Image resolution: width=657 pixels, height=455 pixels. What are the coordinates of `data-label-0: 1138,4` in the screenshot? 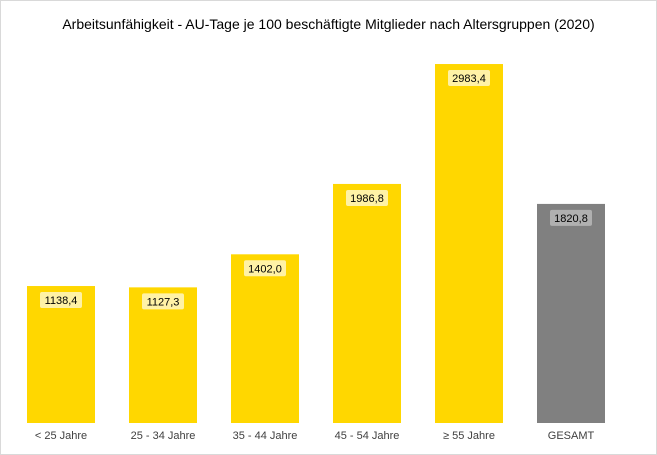 It's located at (61, 301).